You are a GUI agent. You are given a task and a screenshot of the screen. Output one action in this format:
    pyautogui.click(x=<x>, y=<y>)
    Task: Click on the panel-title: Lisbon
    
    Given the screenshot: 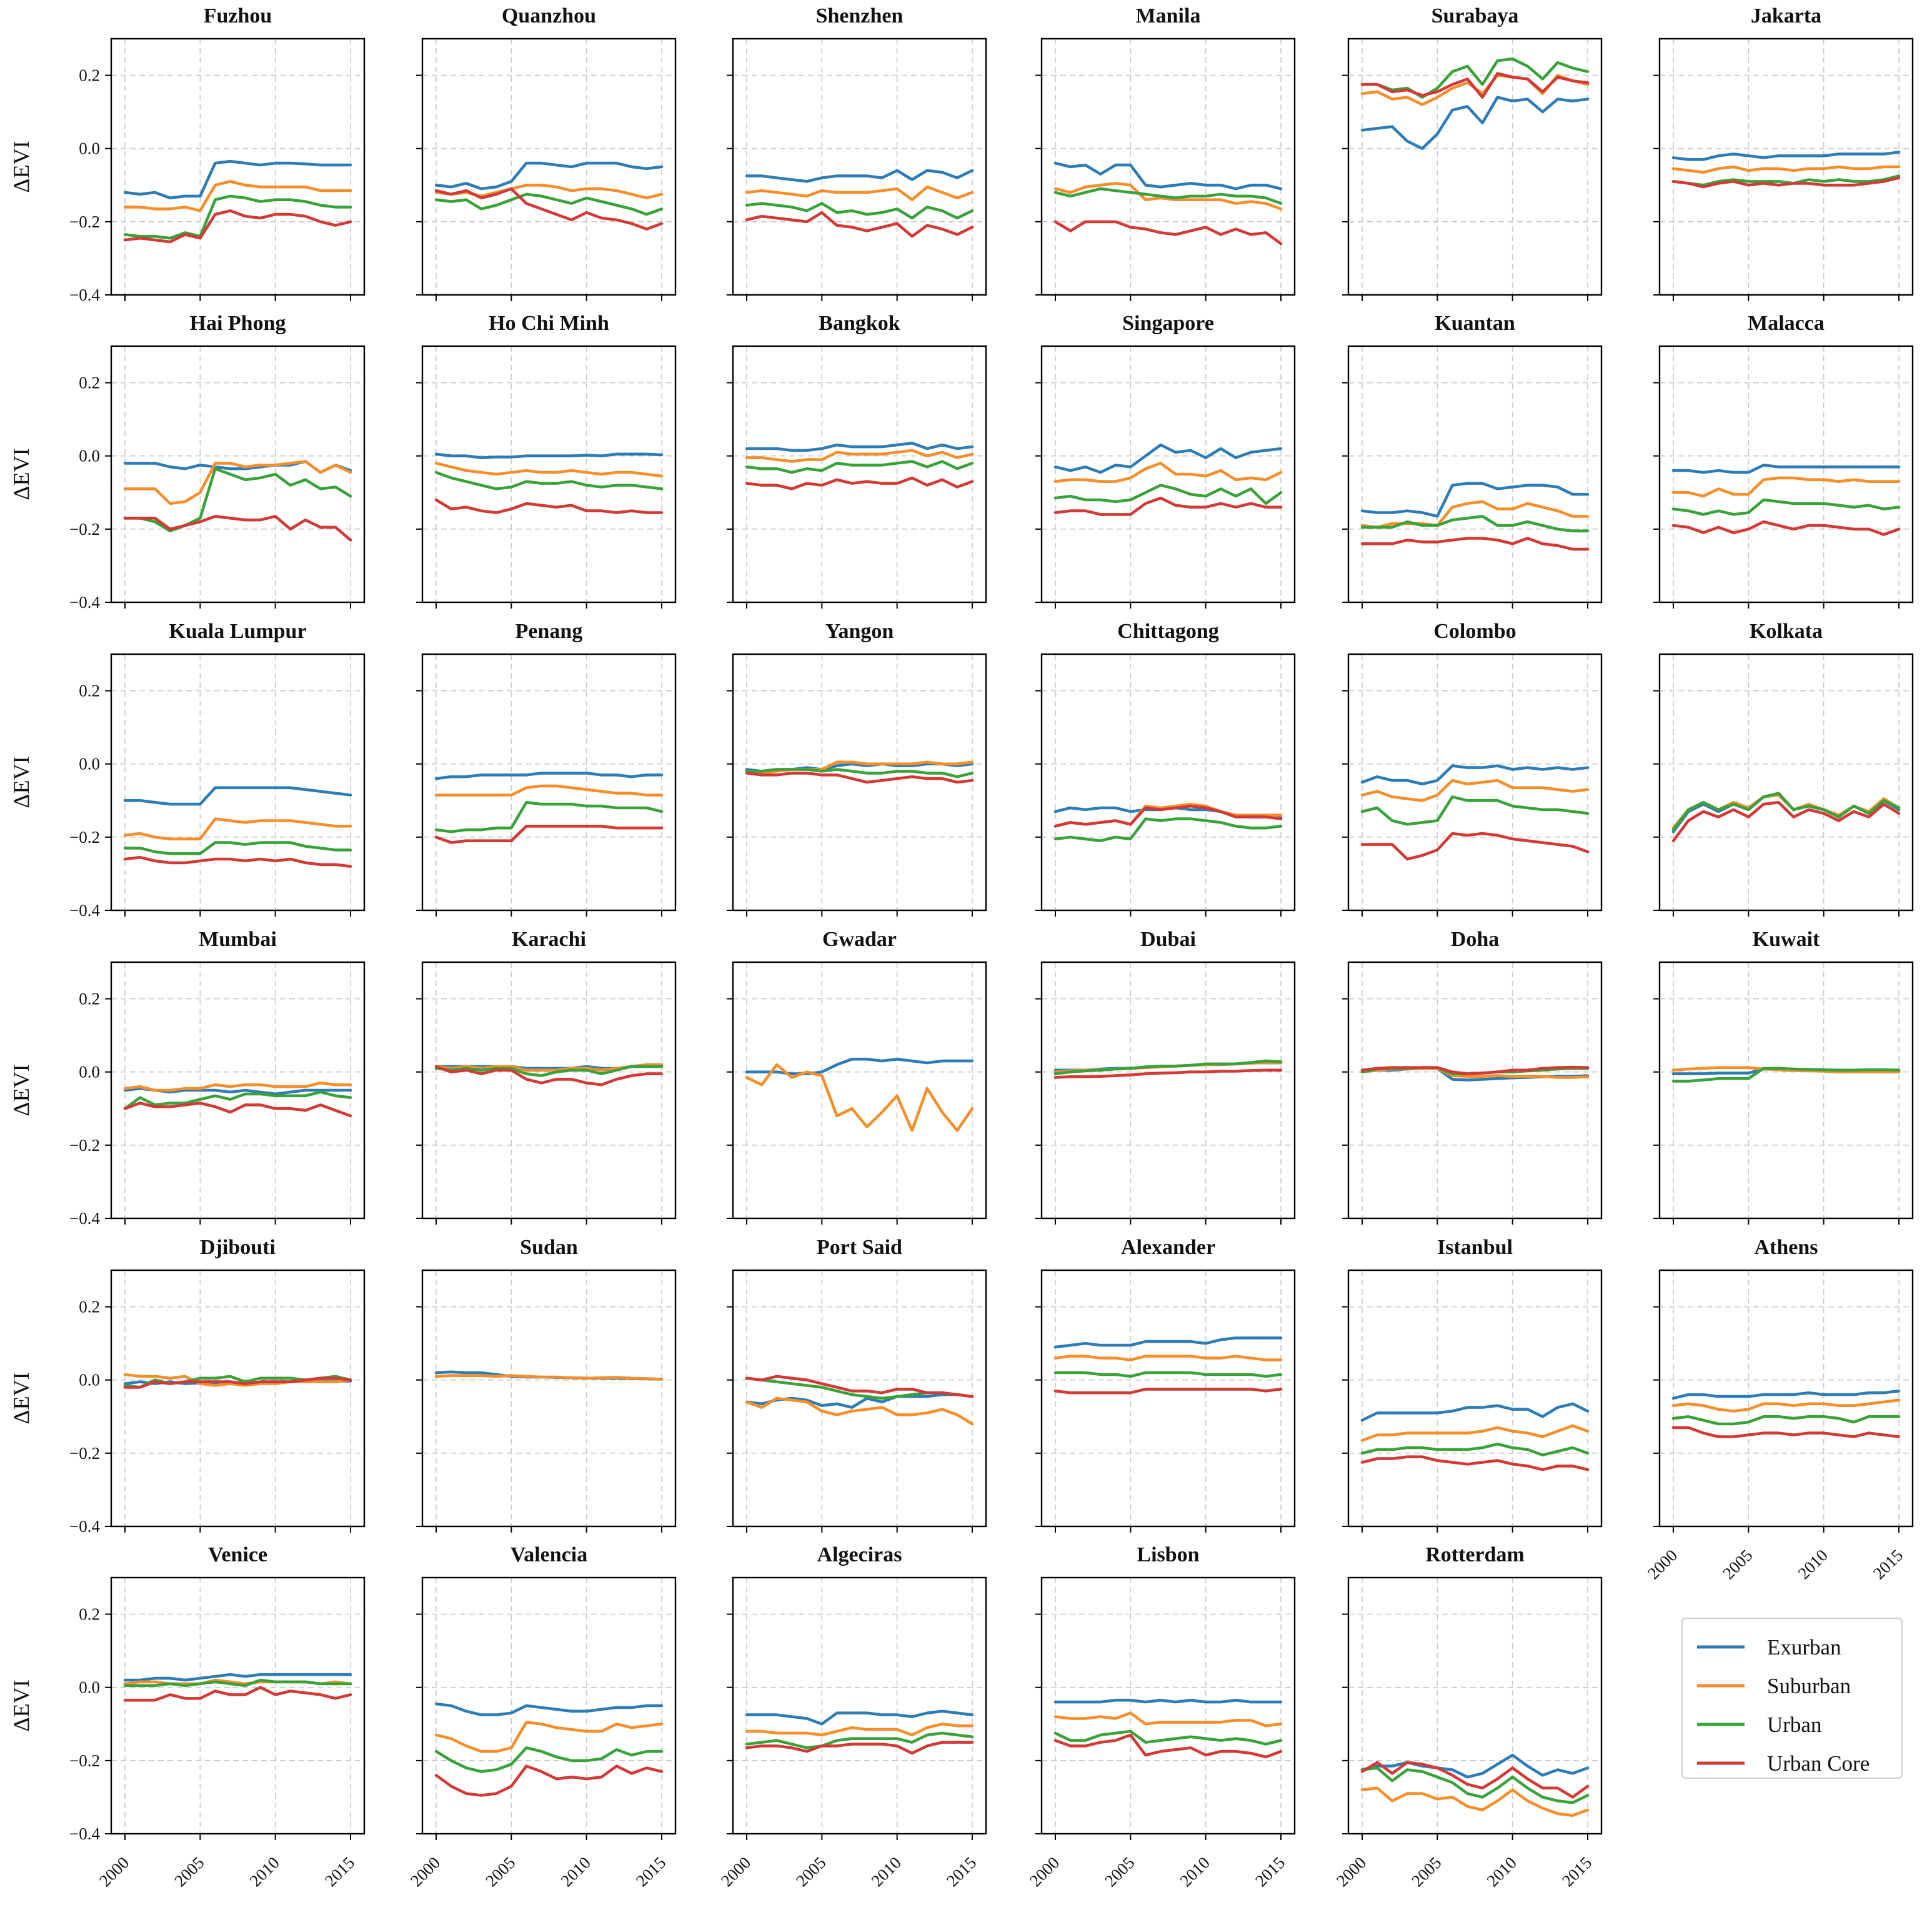 What is the action you would take?
    pyautogui.click(x=1168, y=1554)
    